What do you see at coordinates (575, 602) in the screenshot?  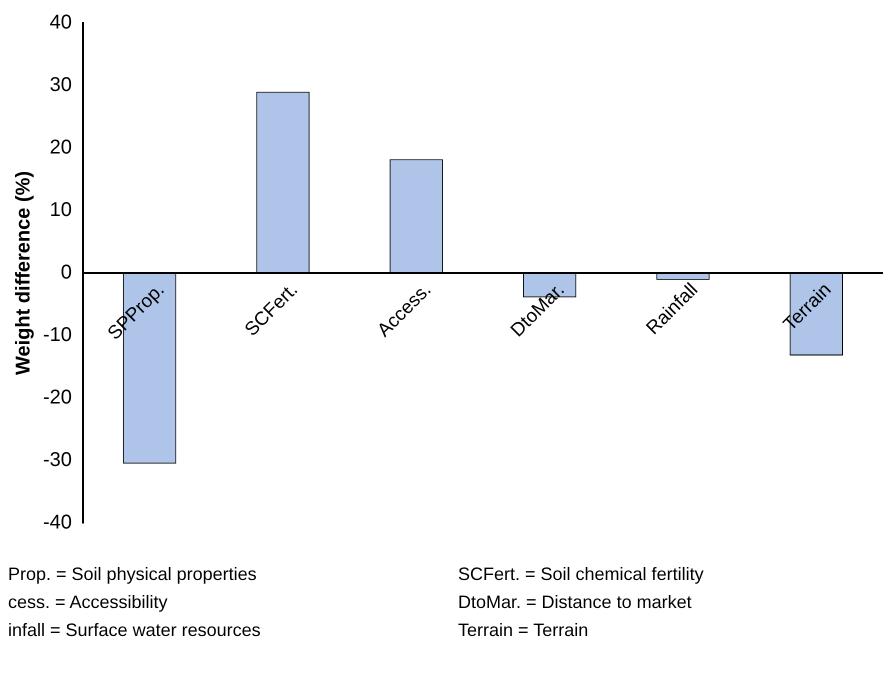 I see `text: DtoMar. = Distance to market` at bounding box center [575, 602].